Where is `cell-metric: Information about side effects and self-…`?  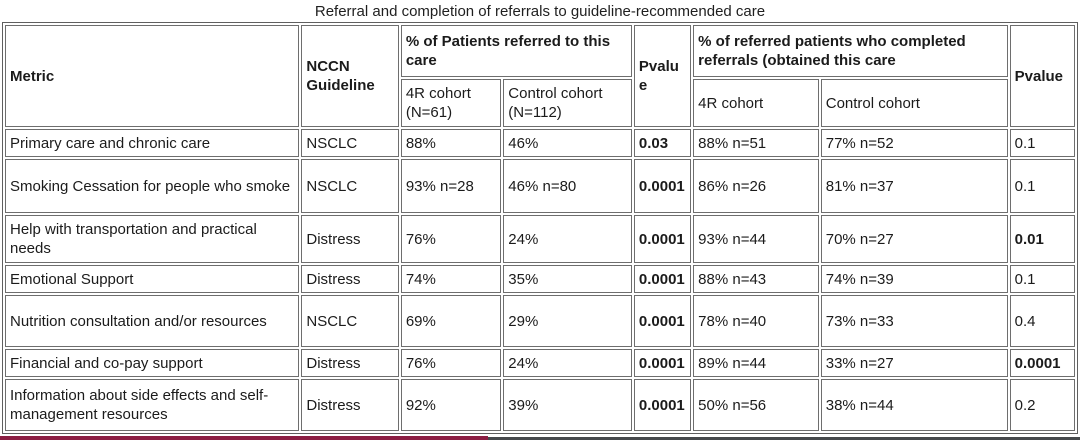
cell-metric: Information about side effects and self-… is located at coordinates (152, 405).